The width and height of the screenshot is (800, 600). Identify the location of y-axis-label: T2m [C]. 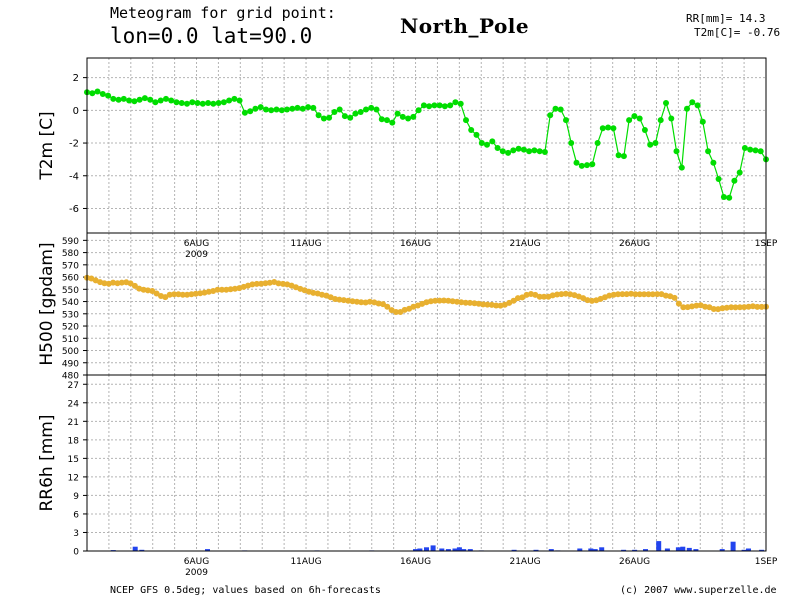
(47, 145).